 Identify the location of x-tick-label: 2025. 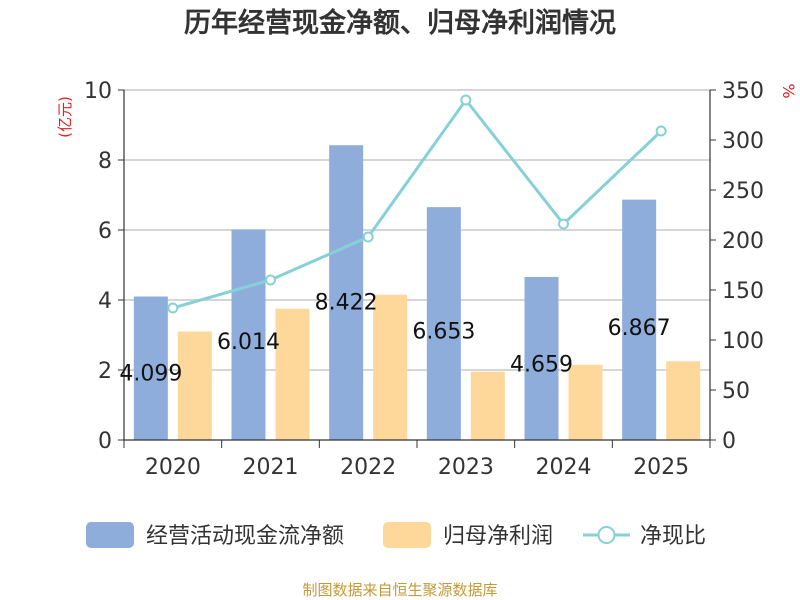
(661, 467).